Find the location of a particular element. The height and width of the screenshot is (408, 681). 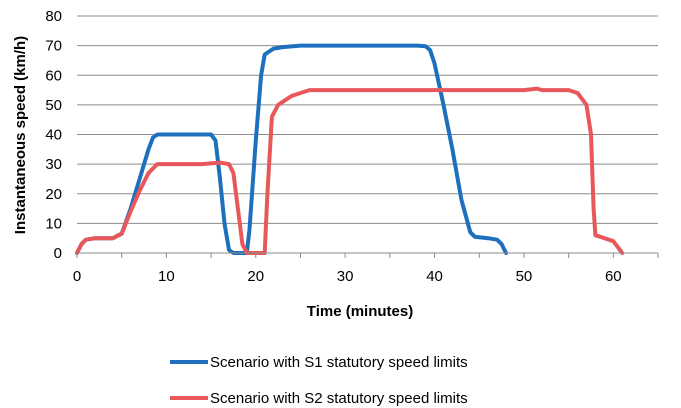

x-axis-label: Time (minutes) is located at coordinates (360, 311).